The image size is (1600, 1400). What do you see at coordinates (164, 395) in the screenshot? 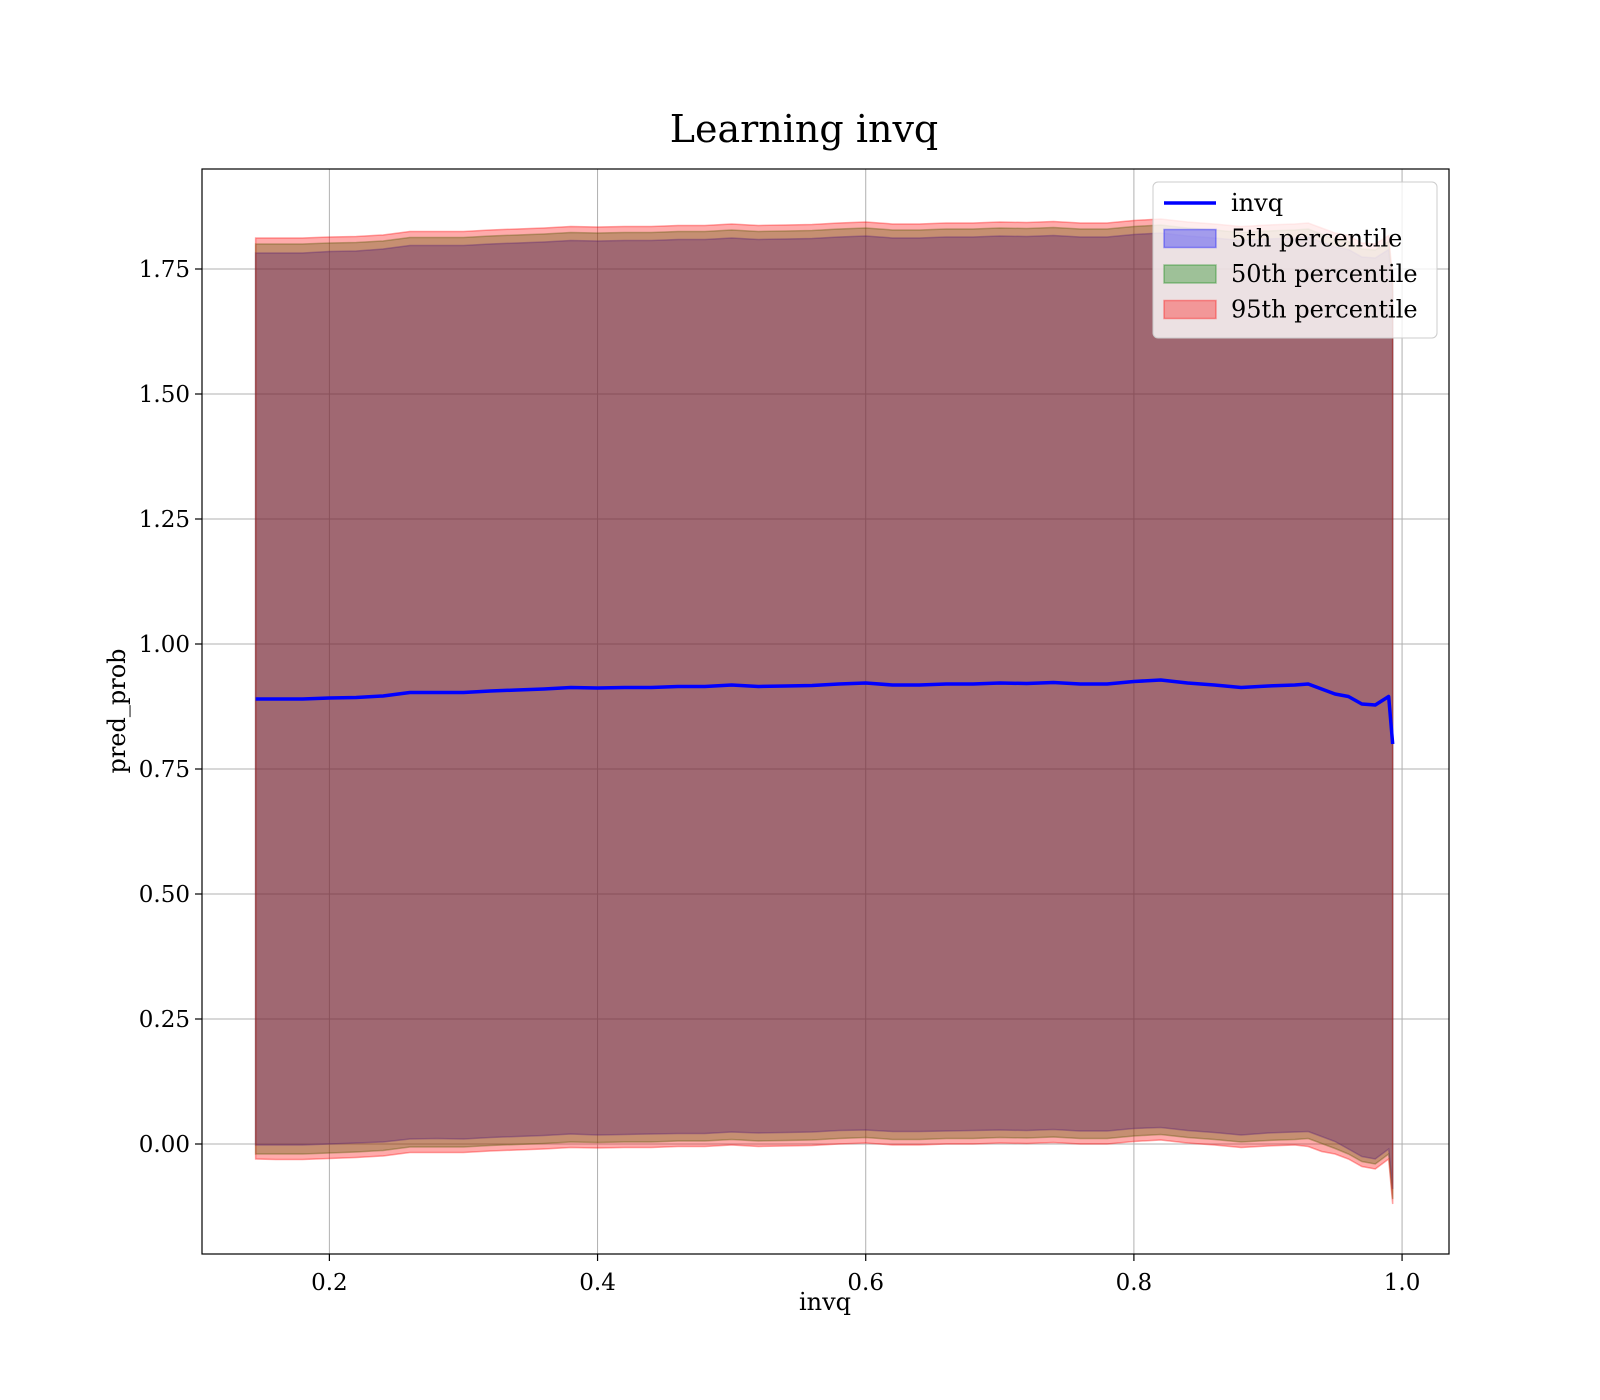
I see `y-tick-label: 1.50` at bounding box center [164, 395].